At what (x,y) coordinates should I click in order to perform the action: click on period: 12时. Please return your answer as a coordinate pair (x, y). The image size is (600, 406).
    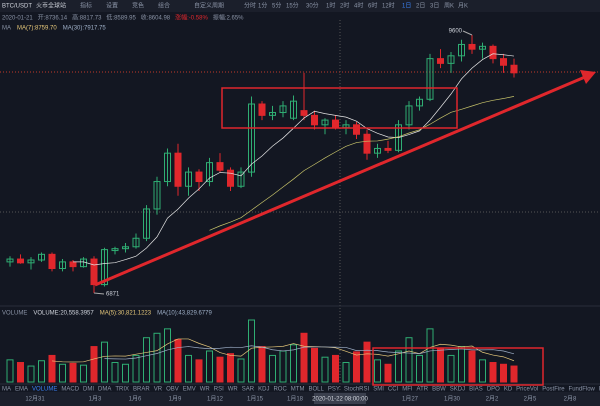
    Looking at the image, I should click on (388, 6).